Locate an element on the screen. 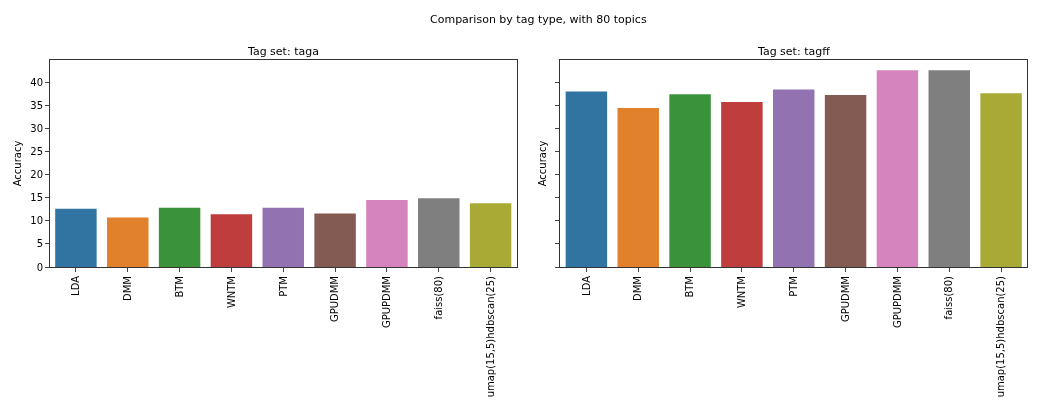  y-tick-label: 5 is located at coordinates (39, 244).